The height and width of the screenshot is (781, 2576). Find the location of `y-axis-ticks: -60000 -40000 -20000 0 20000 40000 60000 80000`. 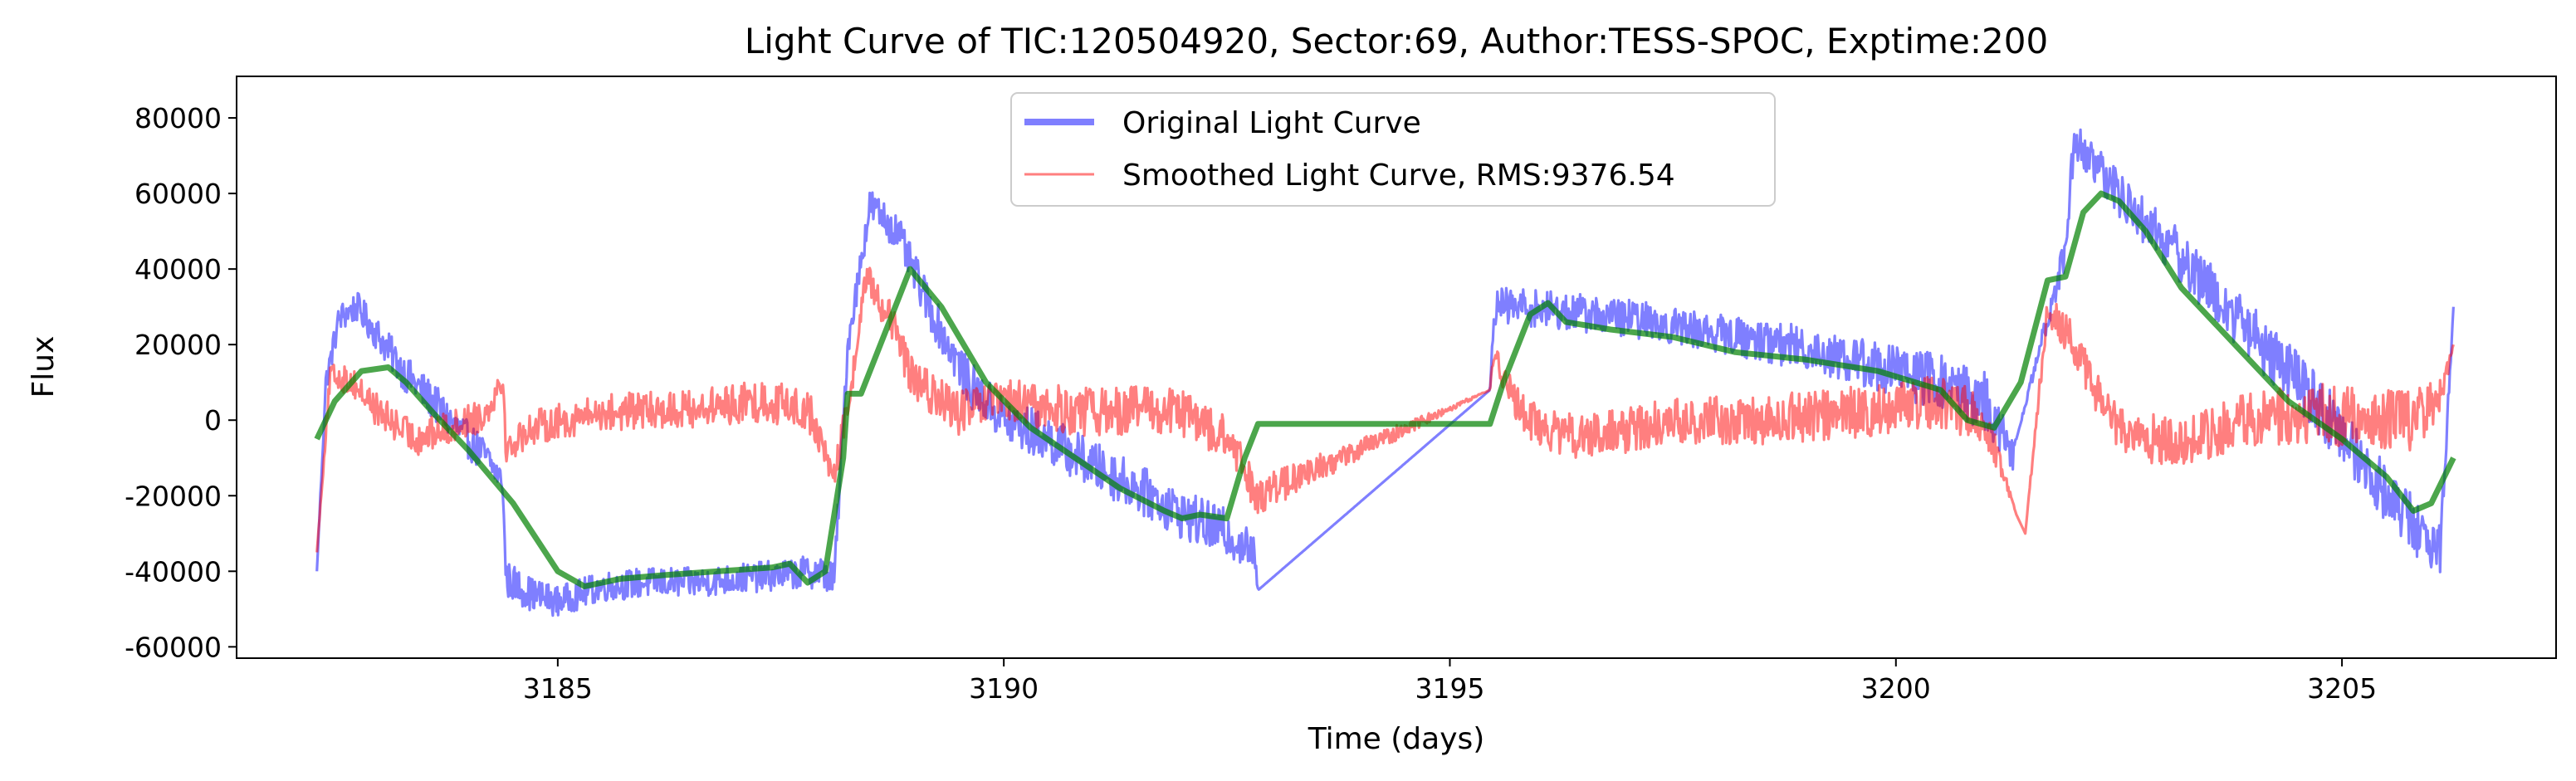

y-axis-ticks: -60000 -40000 -20000 0 20000 40000 60000 80000 is located at coordinates (181, 382).